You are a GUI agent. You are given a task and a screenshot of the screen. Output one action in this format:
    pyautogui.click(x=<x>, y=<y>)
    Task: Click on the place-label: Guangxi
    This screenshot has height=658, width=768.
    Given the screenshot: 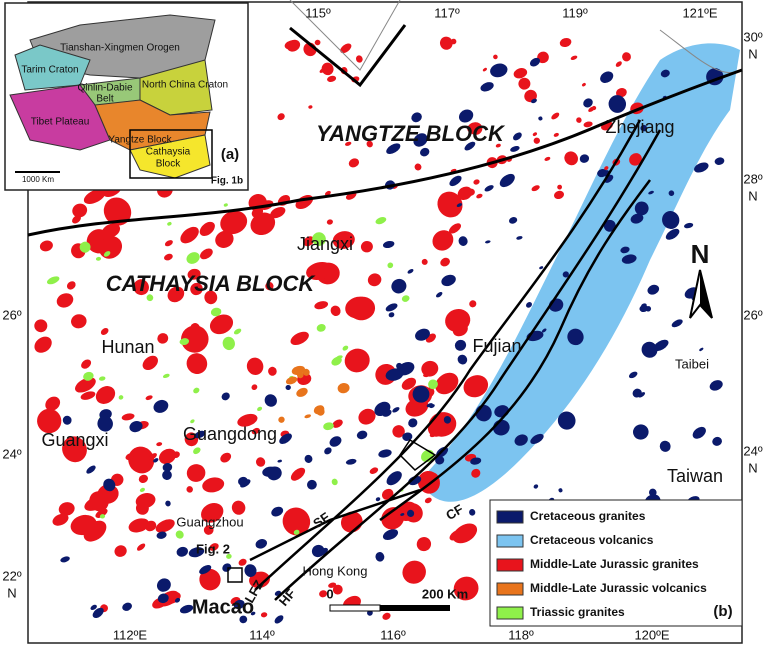 What is the action you would take?
    pyautogui.click(x=74, y=440)
    